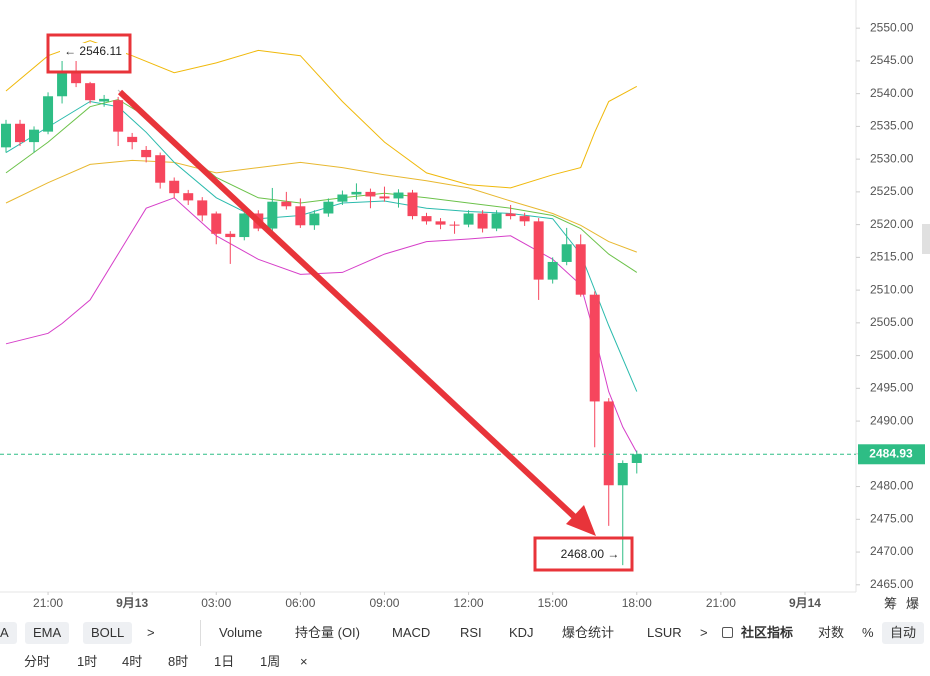  I want to click on y-tick-label: 2525.00, so click(892, 191).